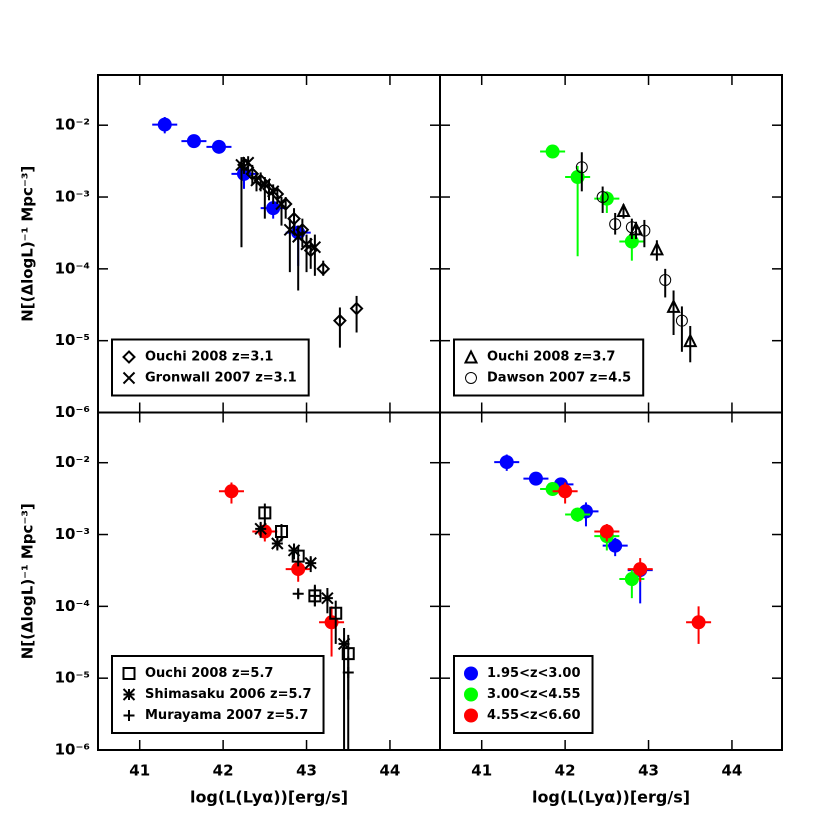 The image size is (830, 830). What do you see at coordinates (221, 378) in the screenshot?
I see `legend-label: Gronwall 2007 z=3.1` at bounding box center [221, 378].